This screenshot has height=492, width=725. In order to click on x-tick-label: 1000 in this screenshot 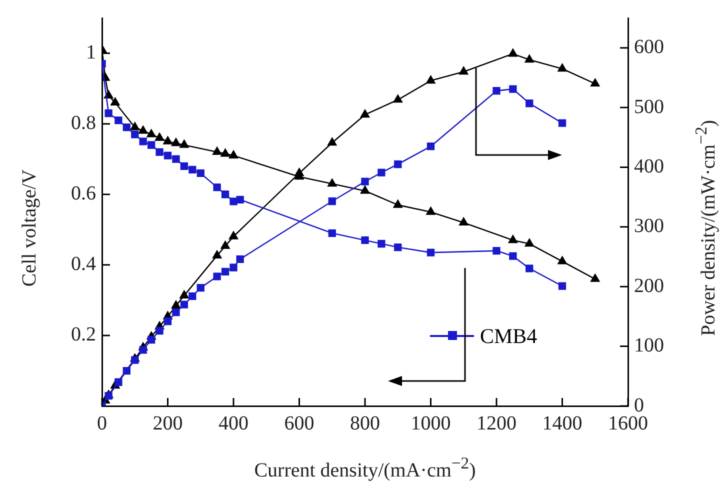, I will do `click(430, 423)`.